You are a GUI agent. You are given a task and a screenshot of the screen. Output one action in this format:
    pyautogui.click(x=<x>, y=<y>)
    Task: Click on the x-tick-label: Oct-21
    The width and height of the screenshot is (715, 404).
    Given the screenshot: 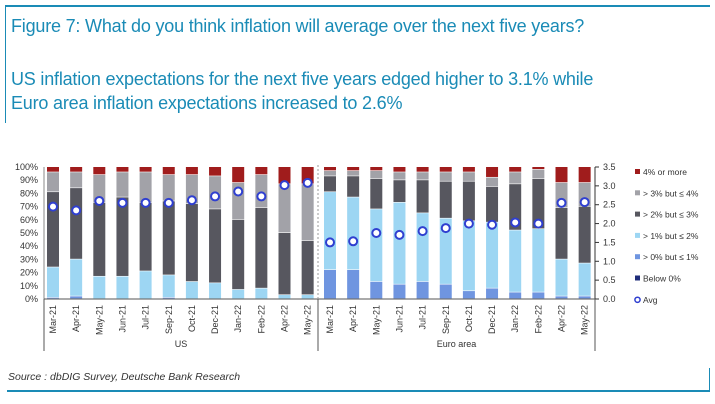 What is the action you would take?
    pyautogui.click(x=192, y=318)
    